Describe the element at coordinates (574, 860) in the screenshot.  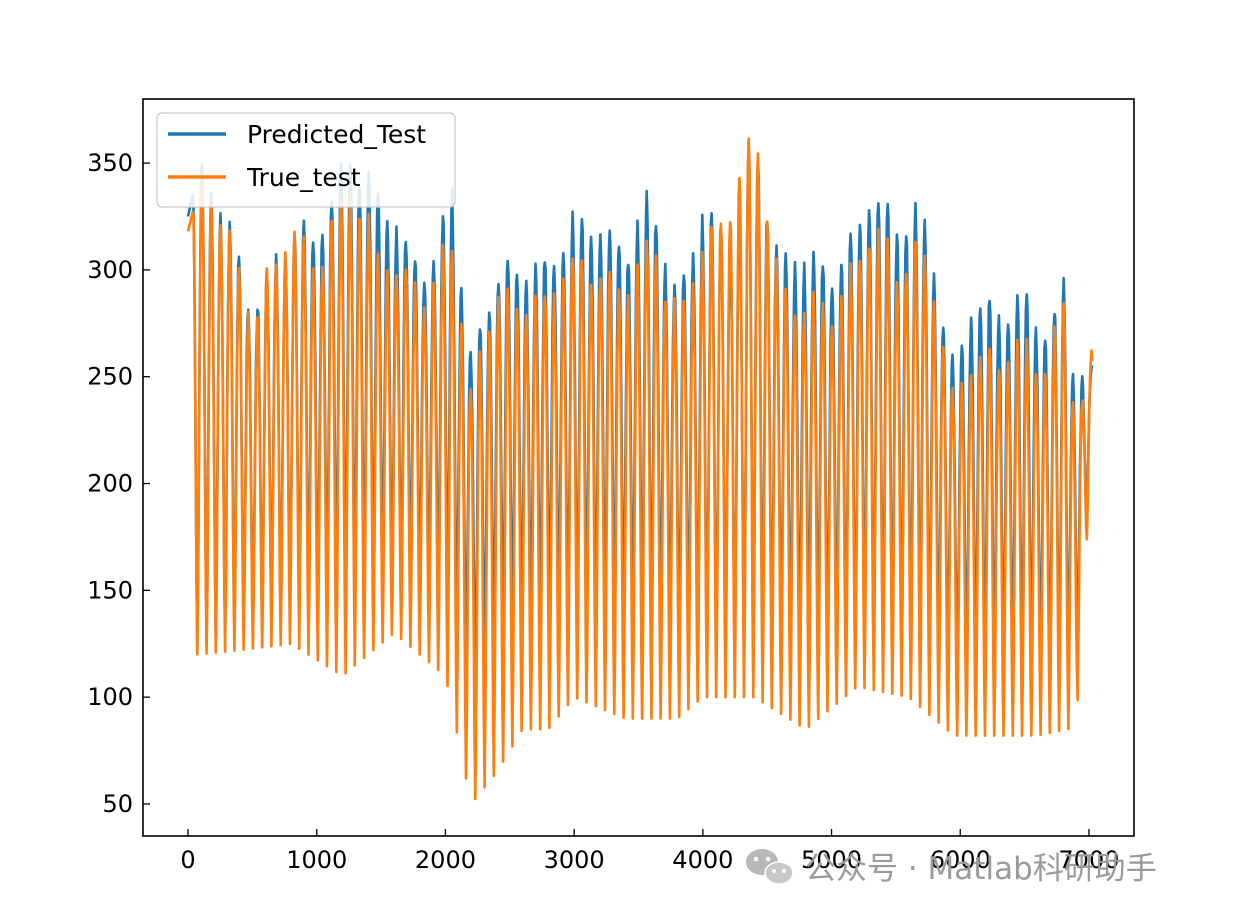
I see `x-tick-label: 3000` at that location.